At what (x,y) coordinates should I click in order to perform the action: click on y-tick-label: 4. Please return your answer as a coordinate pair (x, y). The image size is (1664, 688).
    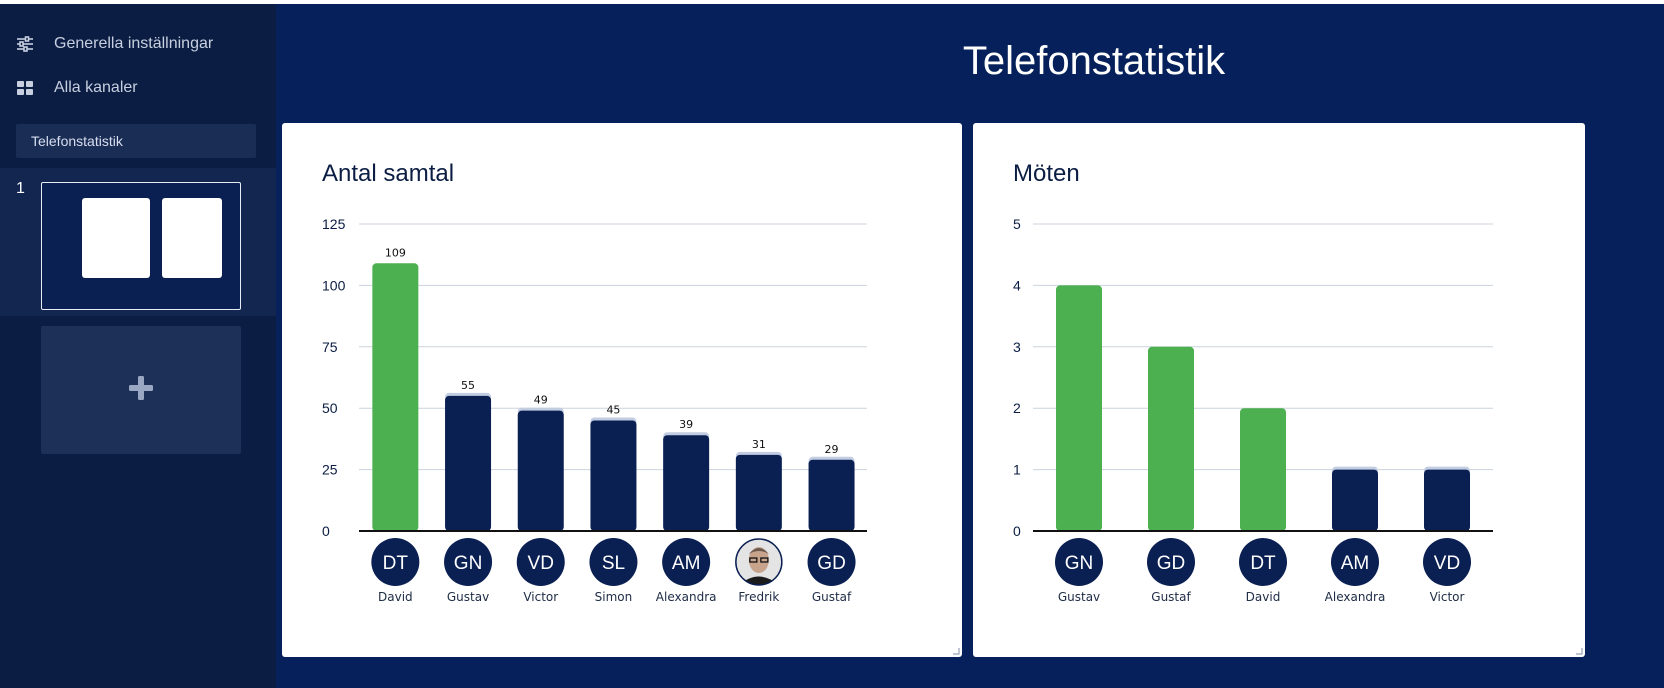
    Looking at the image, I should click on (1017, 285).